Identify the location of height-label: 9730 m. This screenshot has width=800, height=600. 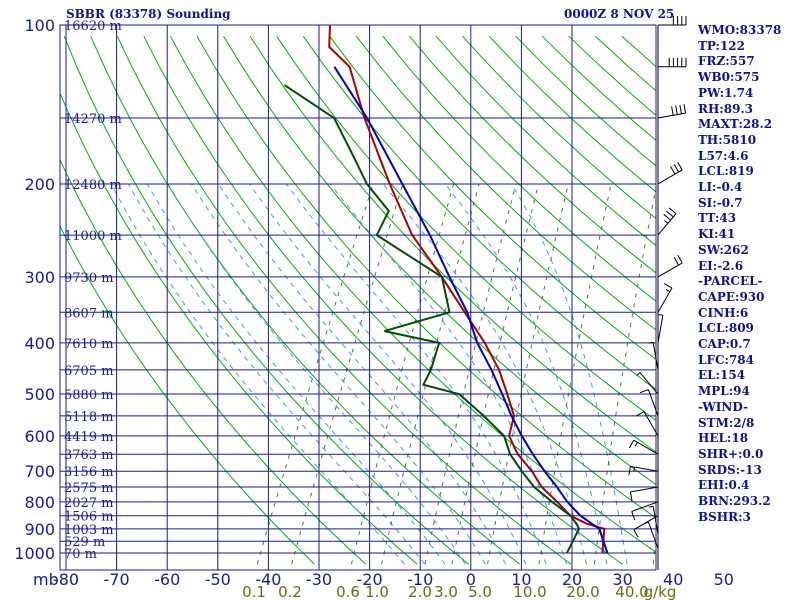
(89, 278).